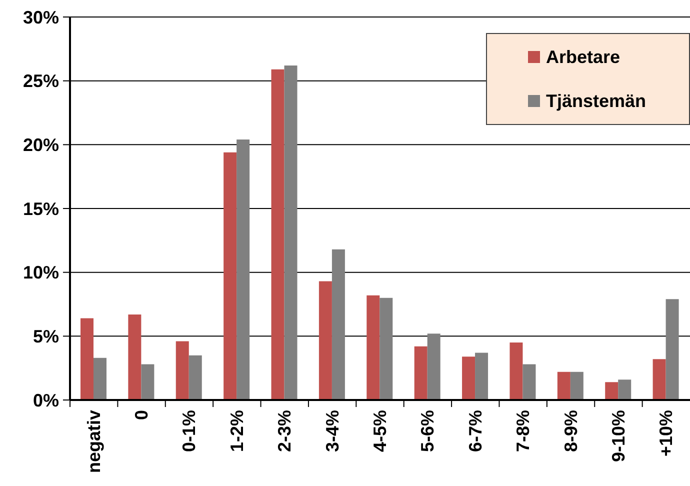 This screenshot has height=486, width=690. Describe the element at coordinates (40, 272) in the screenshot. I see `y-tick-label: 10%` at that location.